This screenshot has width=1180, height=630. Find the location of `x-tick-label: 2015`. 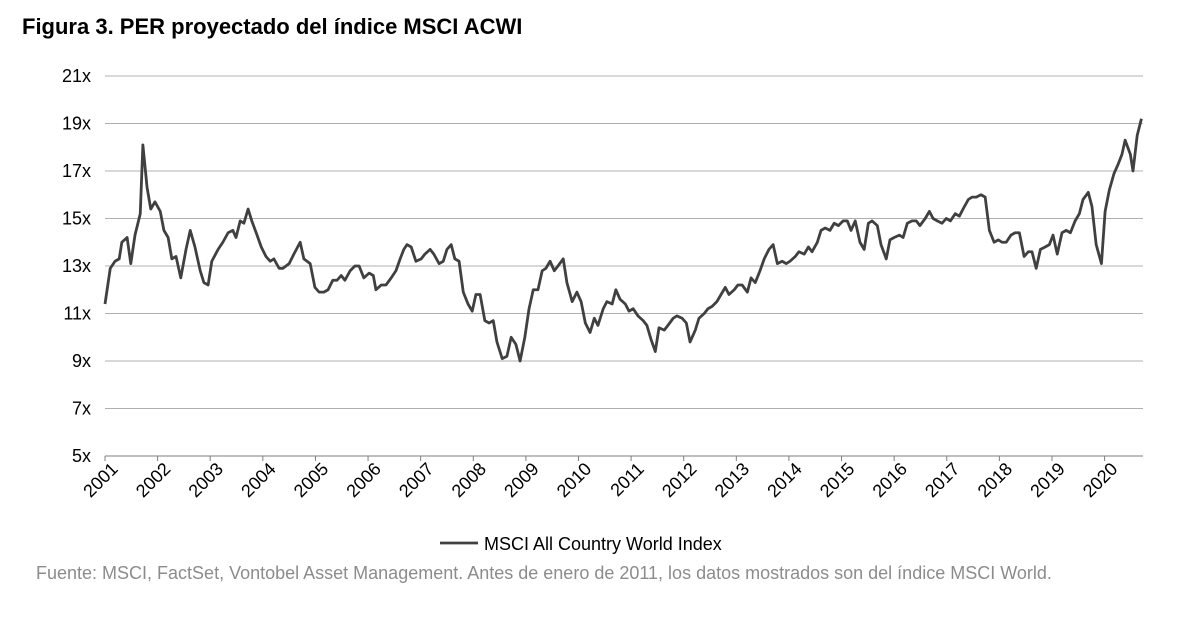

x-tick-label: 2015 is located at coordinates (837, 480).